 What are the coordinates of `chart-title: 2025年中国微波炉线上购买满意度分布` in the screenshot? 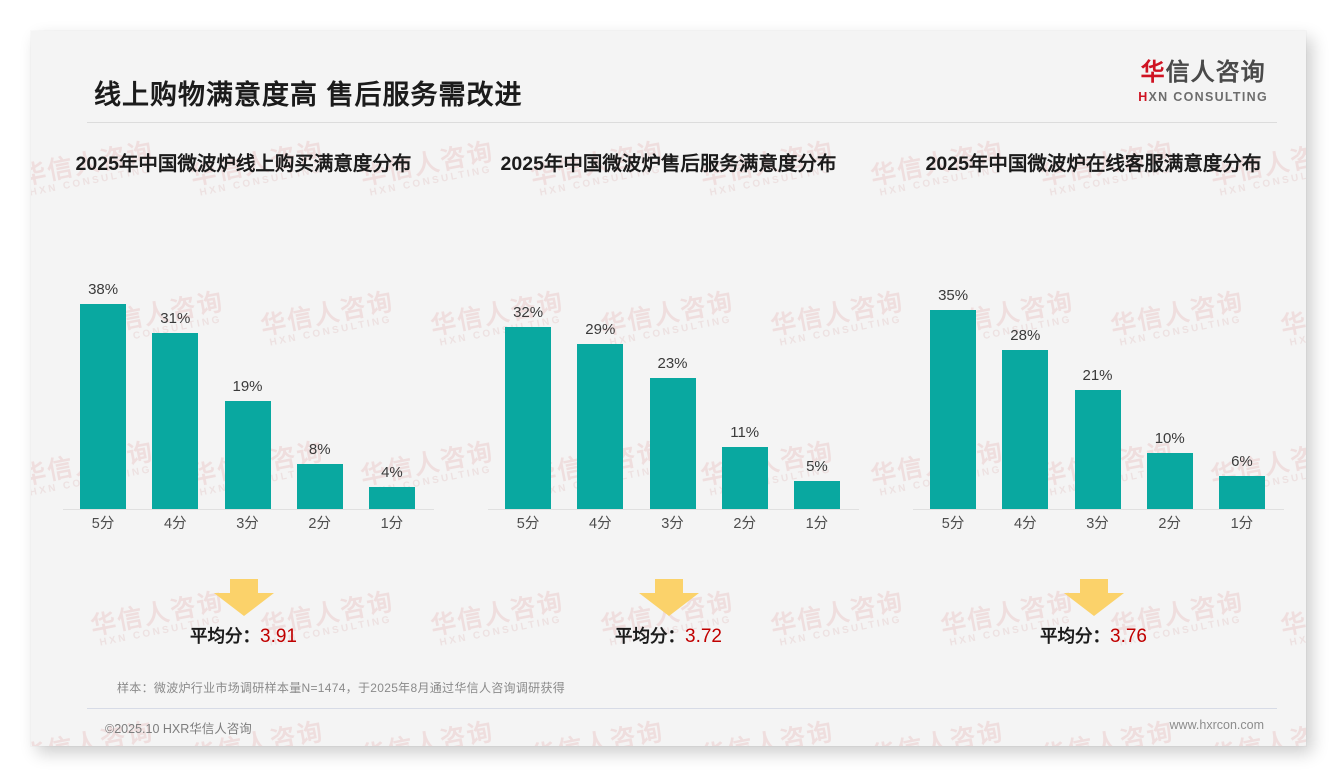 It's located at (243, 164).